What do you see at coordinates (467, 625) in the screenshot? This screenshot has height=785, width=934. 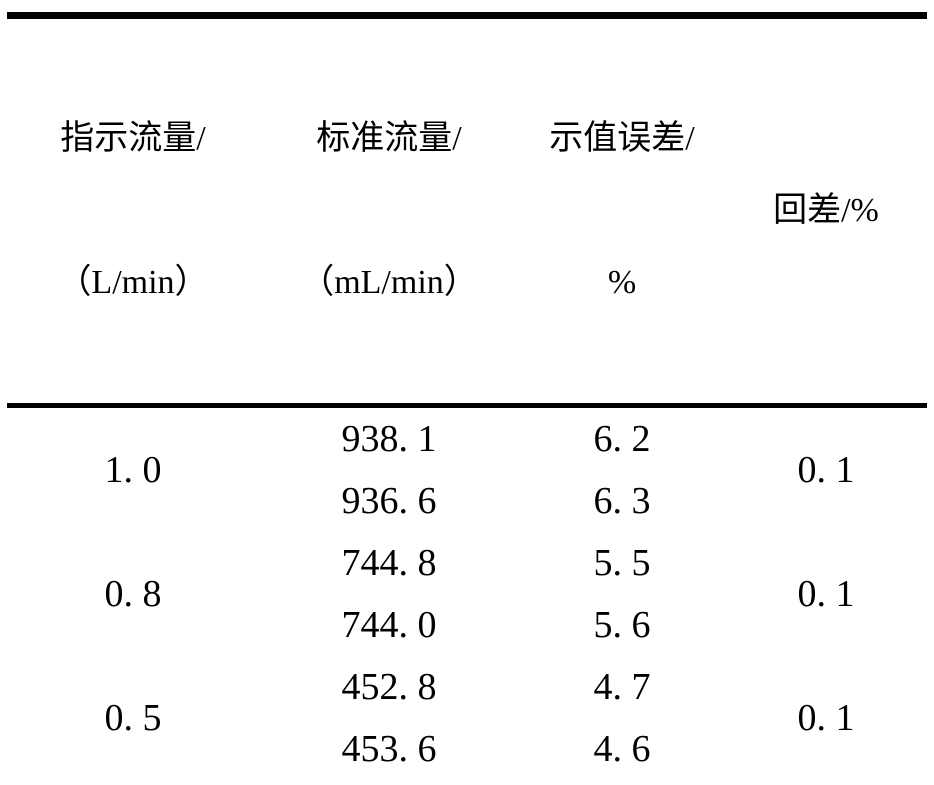 I see `table-row: 744. 0 5. 6` at bounding box center [467, 625].